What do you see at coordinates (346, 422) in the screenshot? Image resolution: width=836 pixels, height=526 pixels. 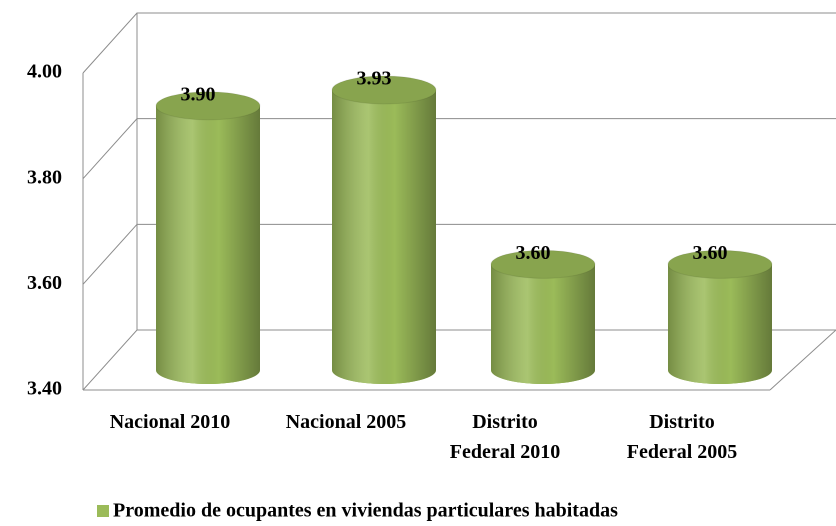 I see `x-tick-label: Nacional 2005` at bounding box center [346, 422].